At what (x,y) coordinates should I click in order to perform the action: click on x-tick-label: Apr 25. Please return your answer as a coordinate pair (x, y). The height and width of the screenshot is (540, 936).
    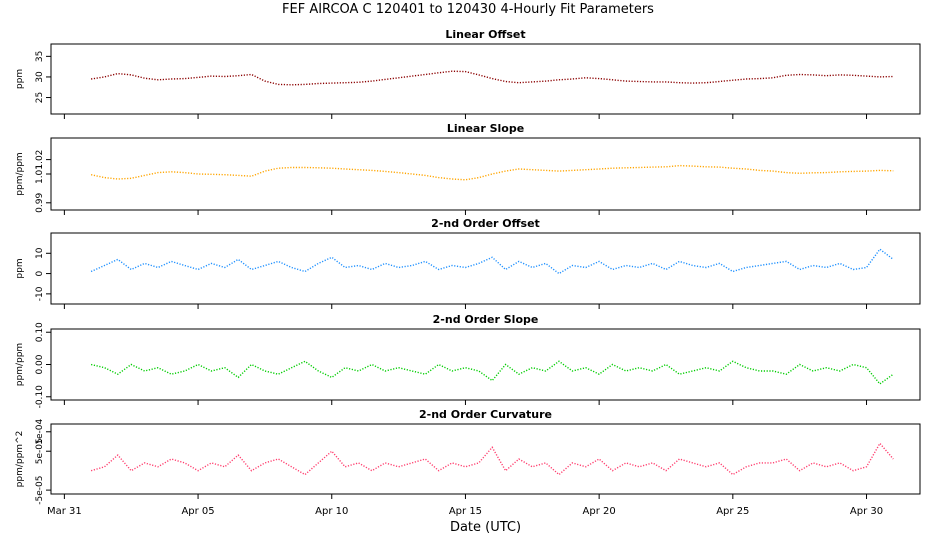
    Looking at the image, I should click on (732, 511).